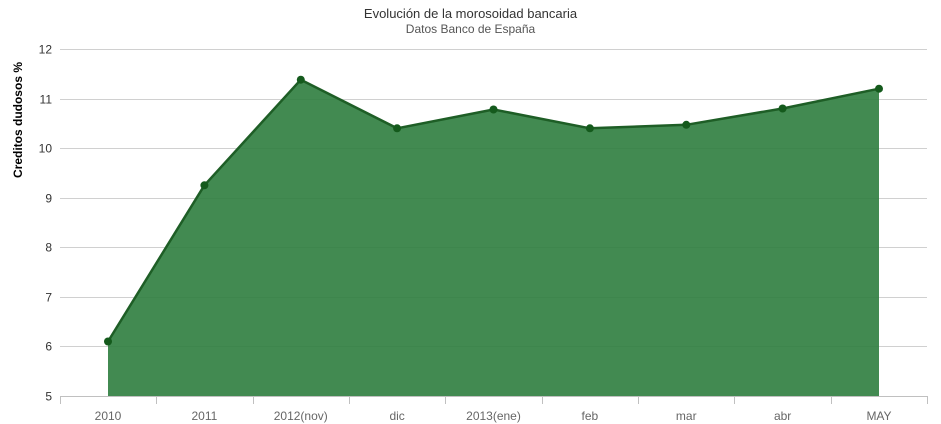 Image resolution: width=941 pixels, height=424 pixels. I want to click on y-tick-label: 6, so click(48, 347).